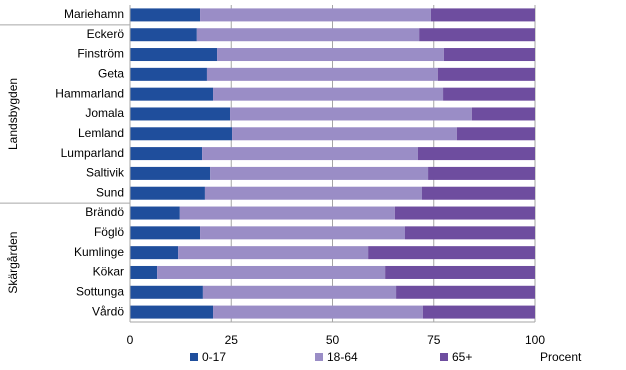  I want to click on x-tick-label: 0, so click(130, 340).